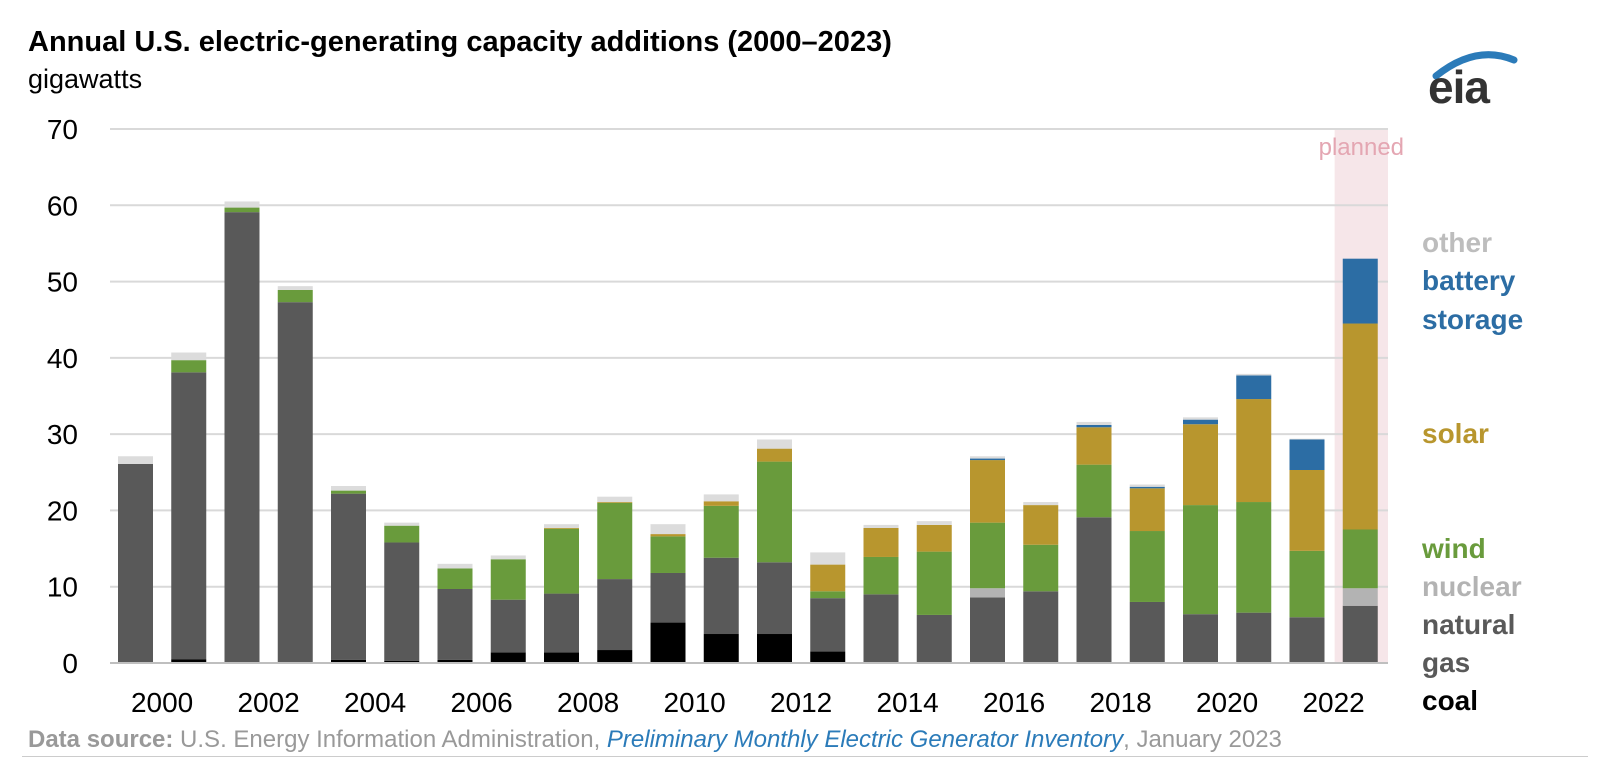 The height and width of the screenshot is (773, 1600). I want to click on y-tick-label: 50, so click(62, 282).